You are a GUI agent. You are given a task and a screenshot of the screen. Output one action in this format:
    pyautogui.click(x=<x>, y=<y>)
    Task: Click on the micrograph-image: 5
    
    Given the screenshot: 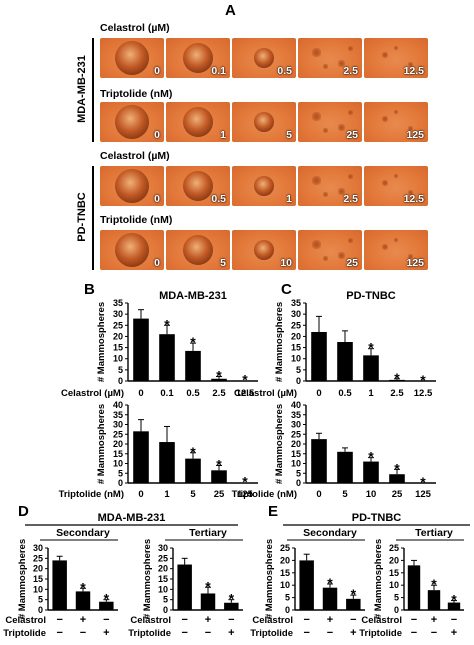 What is the action you would take?
    pyautogui.click(x=198, y=250)
    